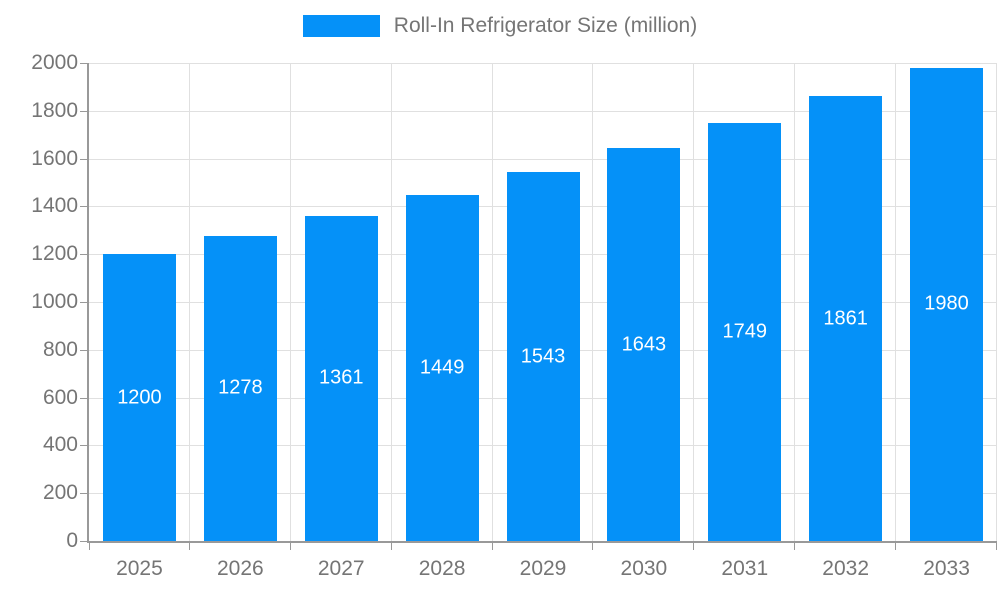  What do you see at coordinates (745, 568) in the screenshot?
I see `x-axis-tick-label: 2031` at bounding box center [745, 568].